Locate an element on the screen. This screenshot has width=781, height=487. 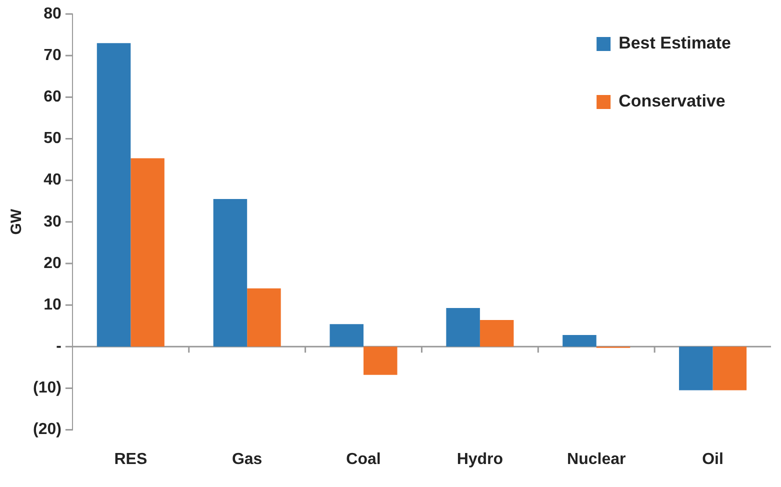
x-tick-label: Gas is located at coordinates (247, 459).